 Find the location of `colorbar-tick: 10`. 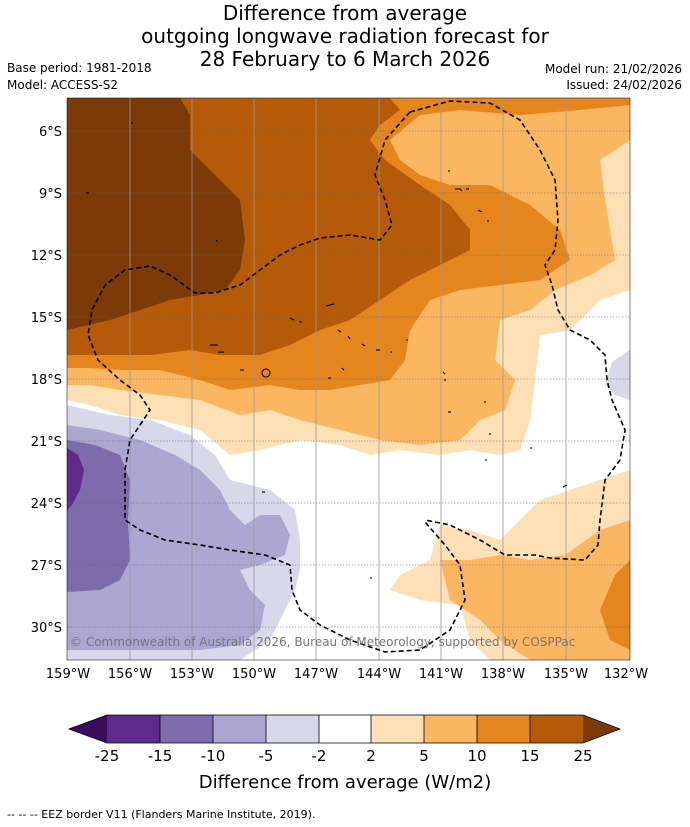

colorbar-tick: 10 is located at coordinates (476, 756).